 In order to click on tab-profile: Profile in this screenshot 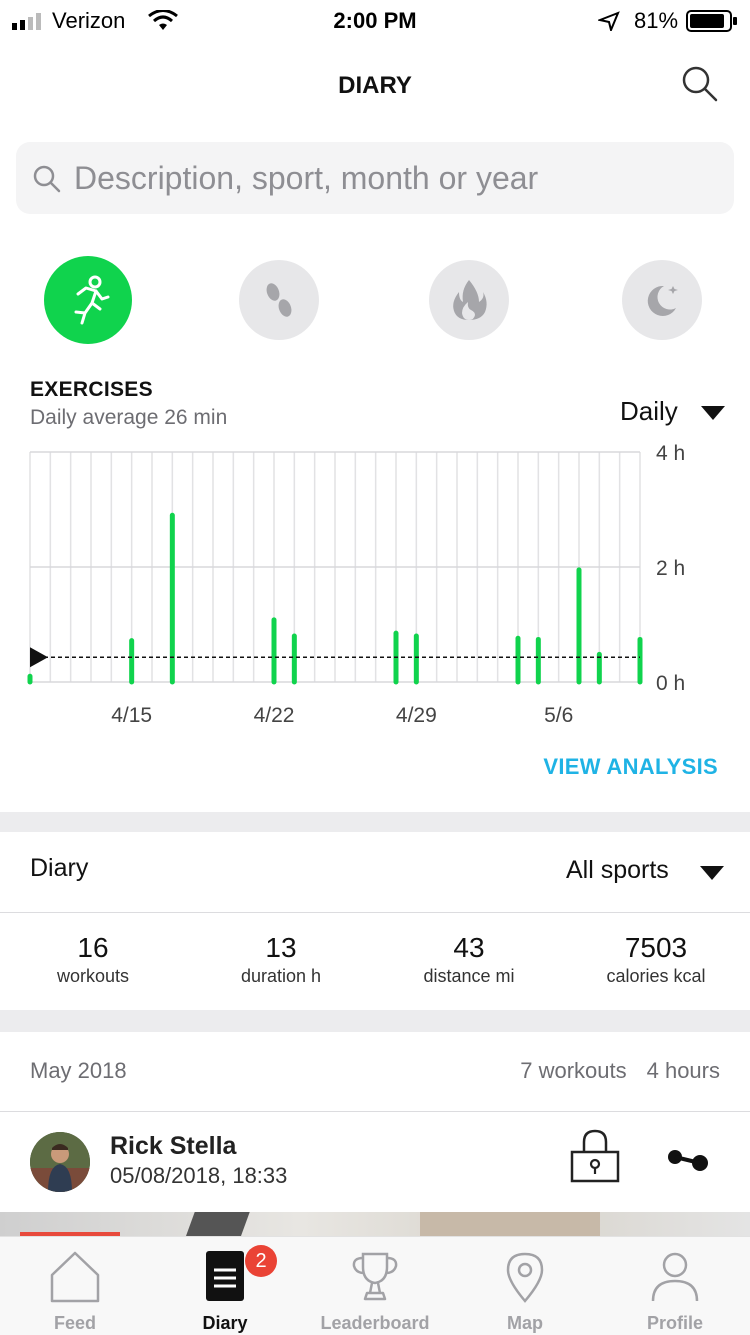, I will do `click(675, 1286)`.